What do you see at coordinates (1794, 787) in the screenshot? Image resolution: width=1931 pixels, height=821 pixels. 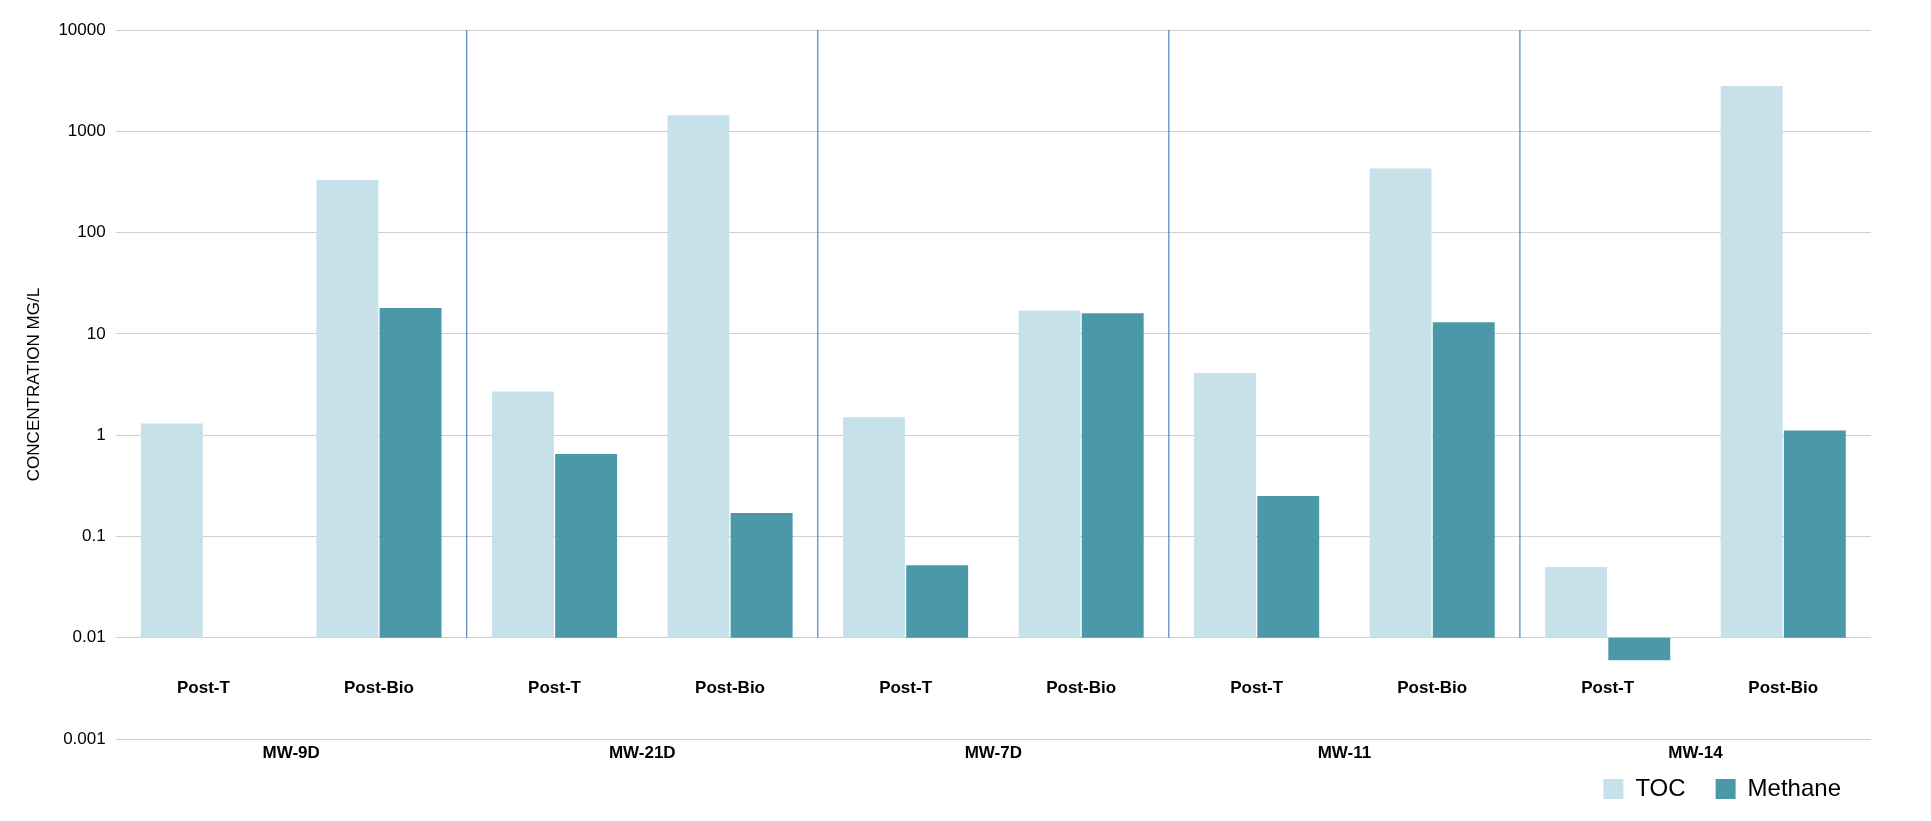 I see `legend-label: Methane` at bounding box center [1794, 787].